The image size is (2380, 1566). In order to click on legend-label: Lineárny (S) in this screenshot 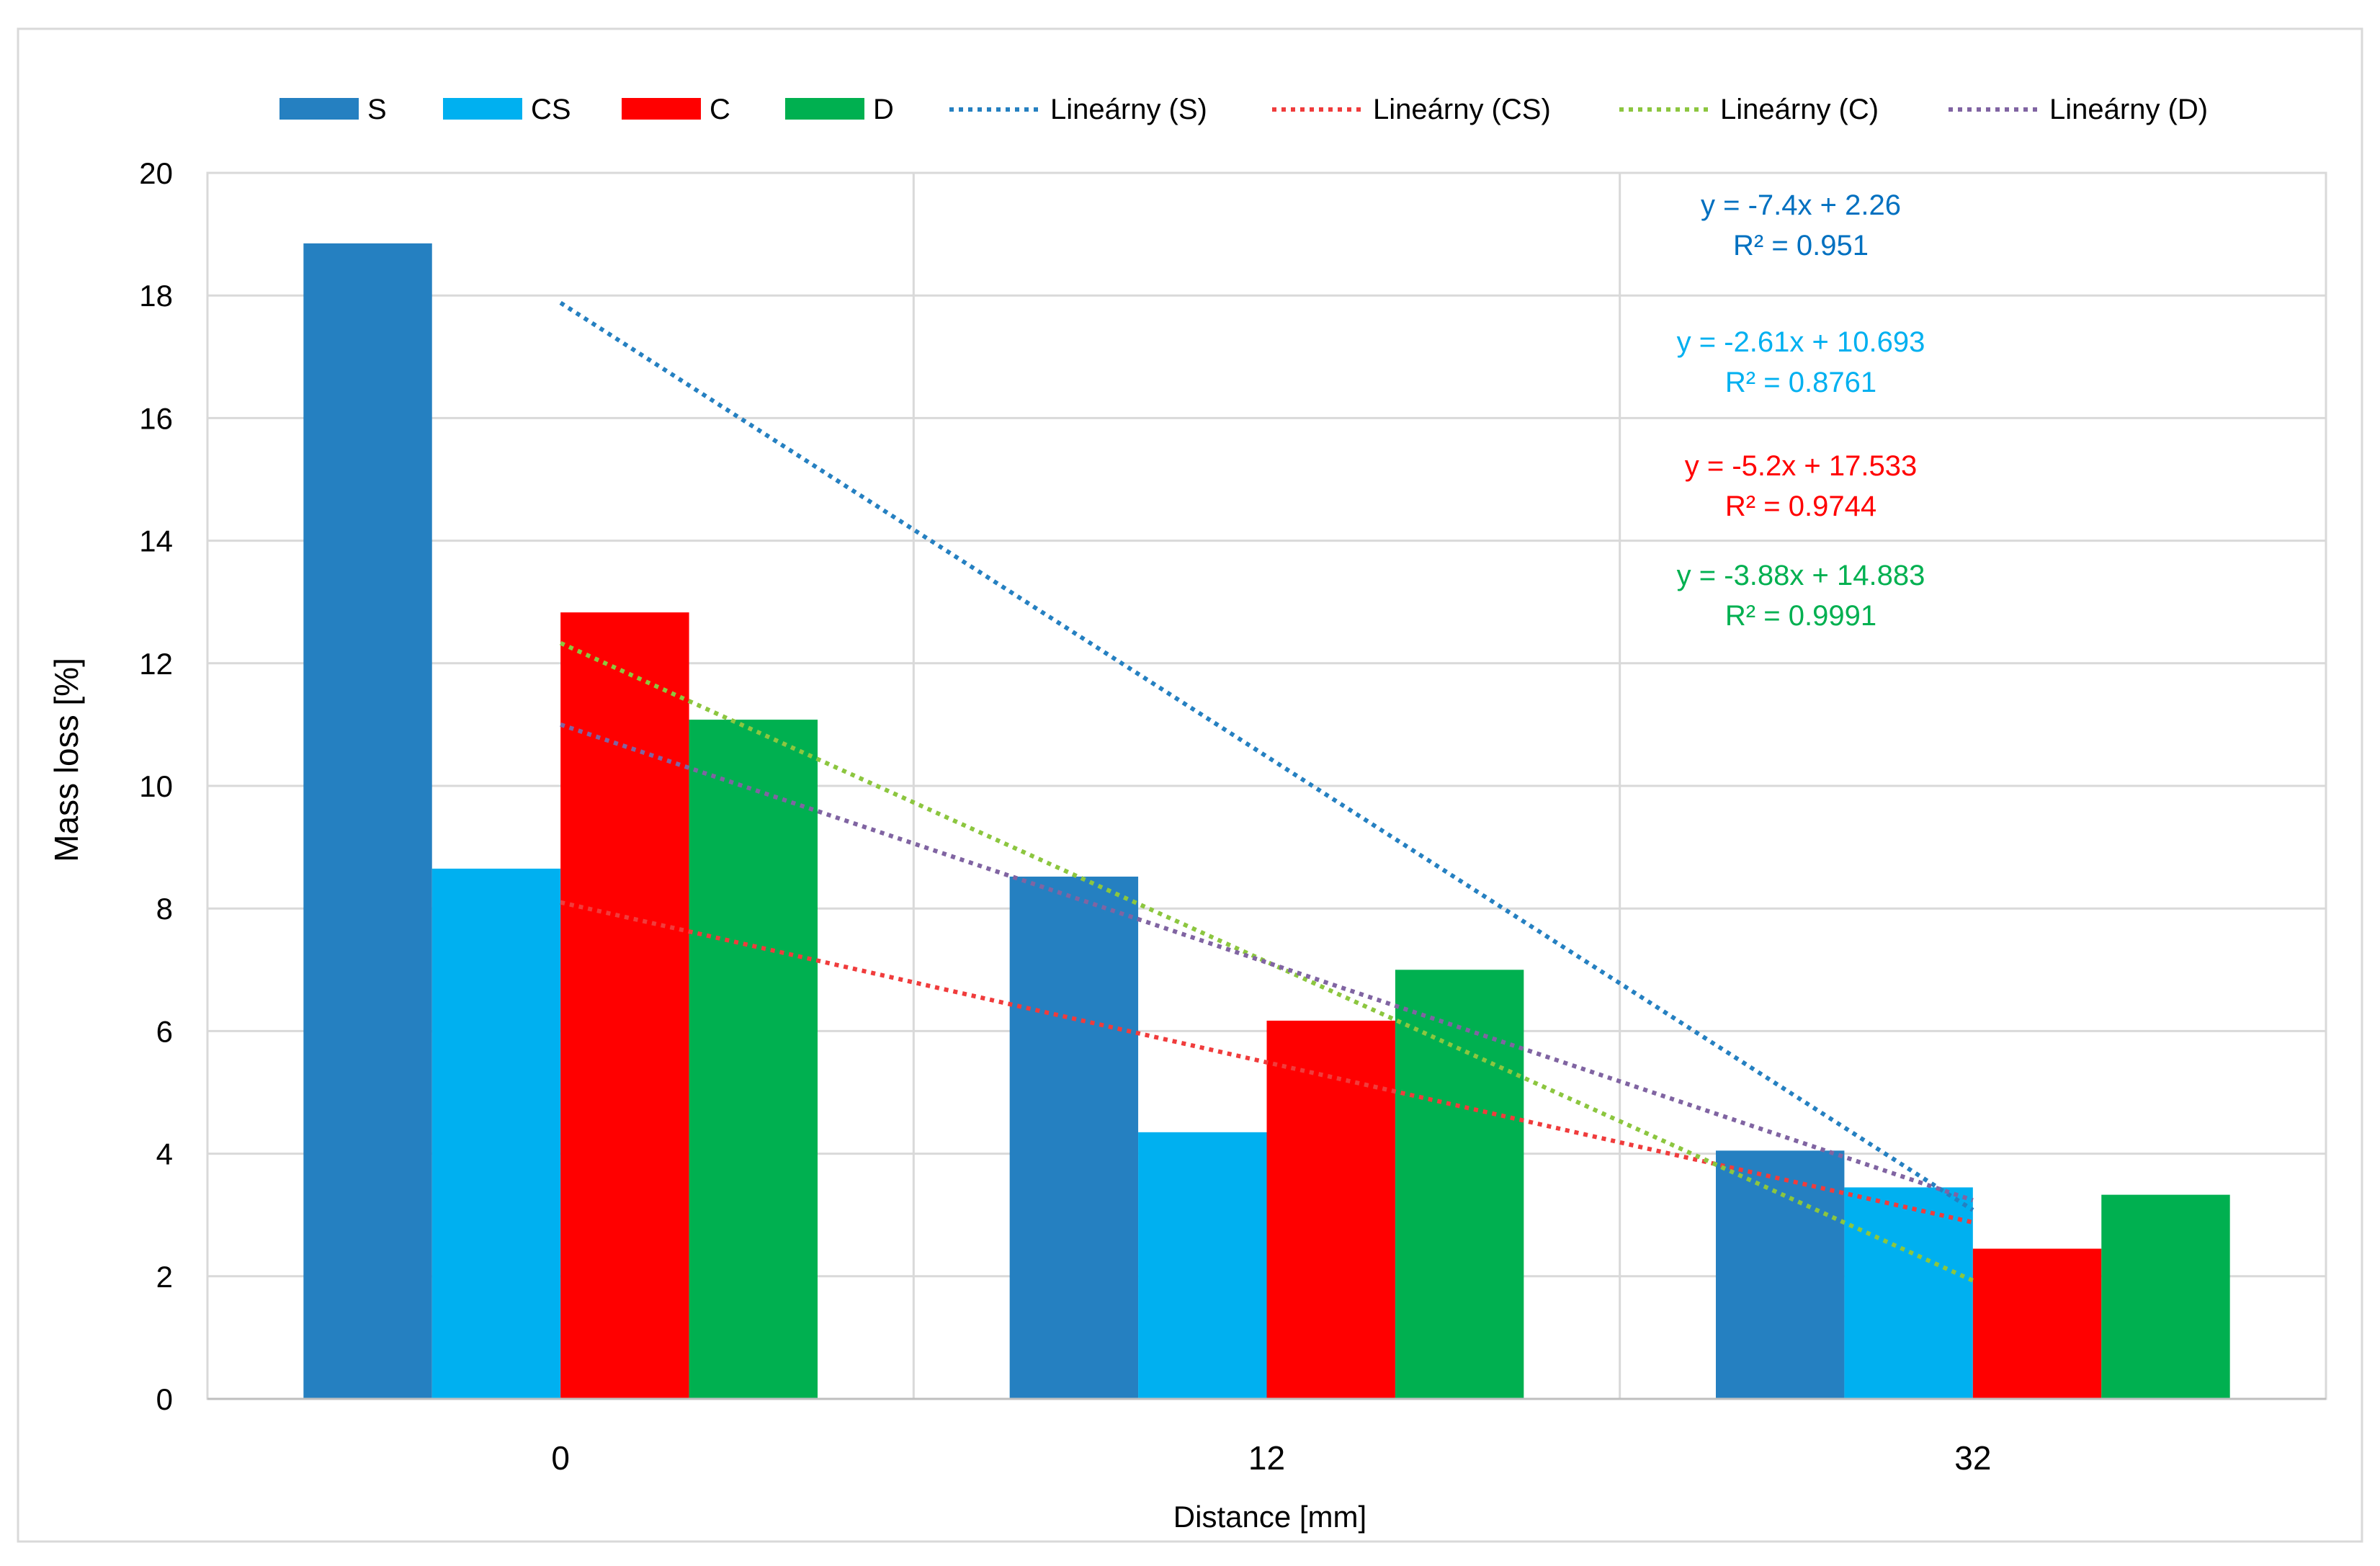, I will do `click(1128, 109)`.